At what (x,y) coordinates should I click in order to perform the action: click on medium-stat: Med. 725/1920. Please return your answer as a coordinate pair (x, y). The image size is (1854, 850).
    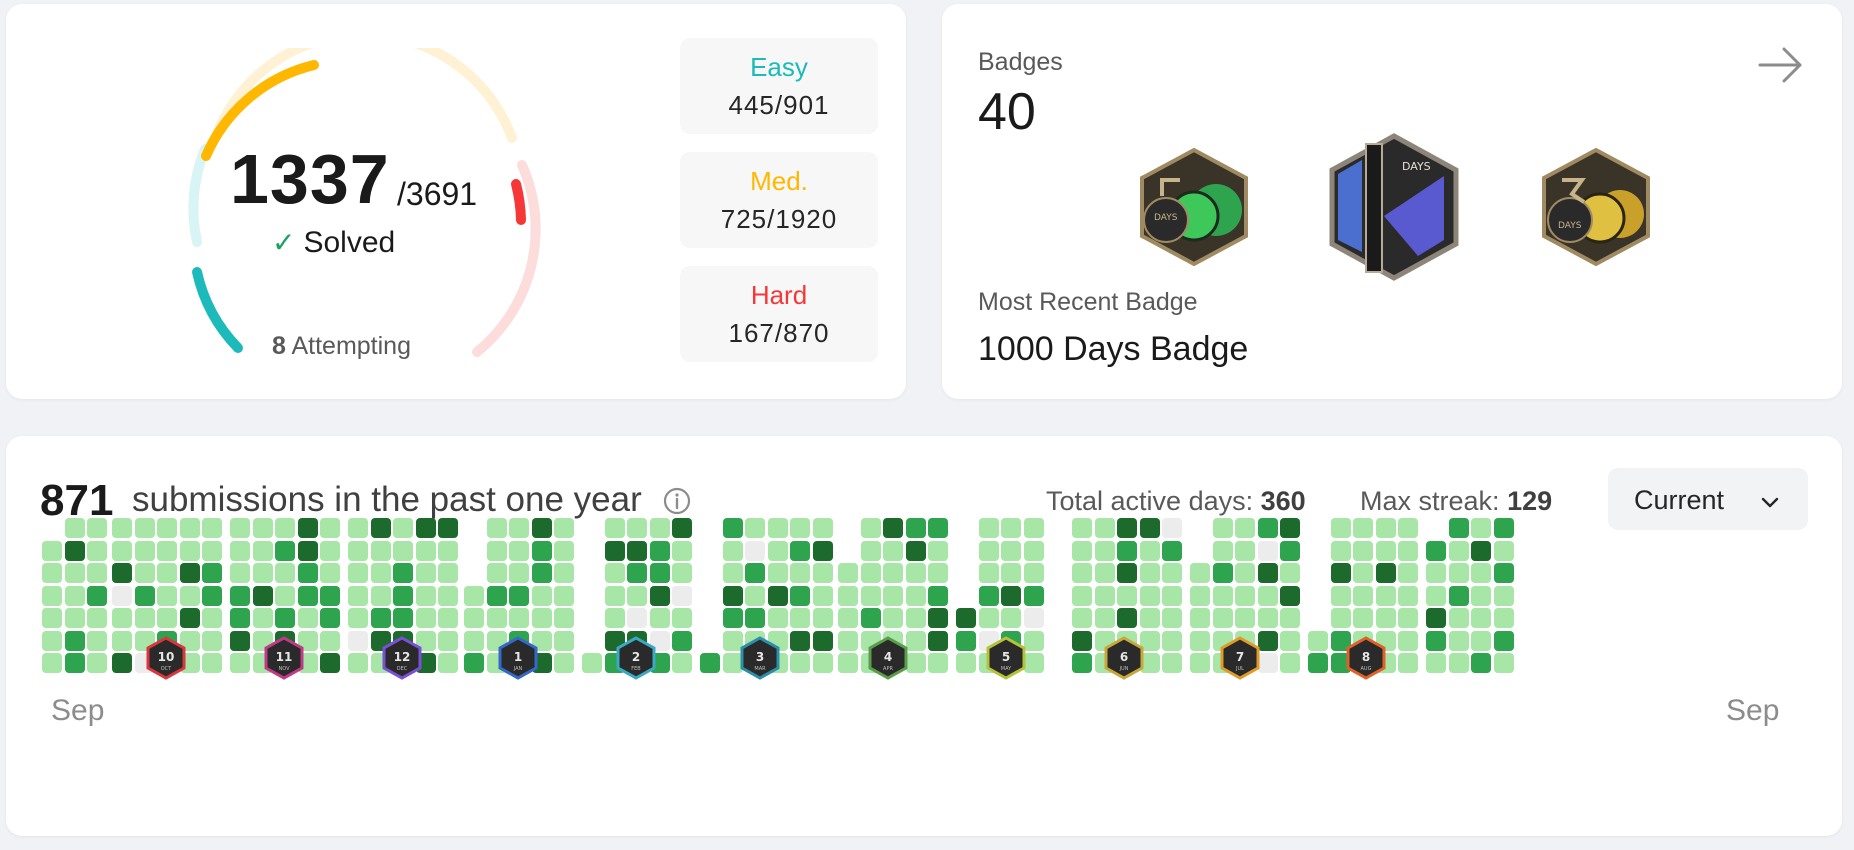
    Looking at the image, I should click on (779, 200).